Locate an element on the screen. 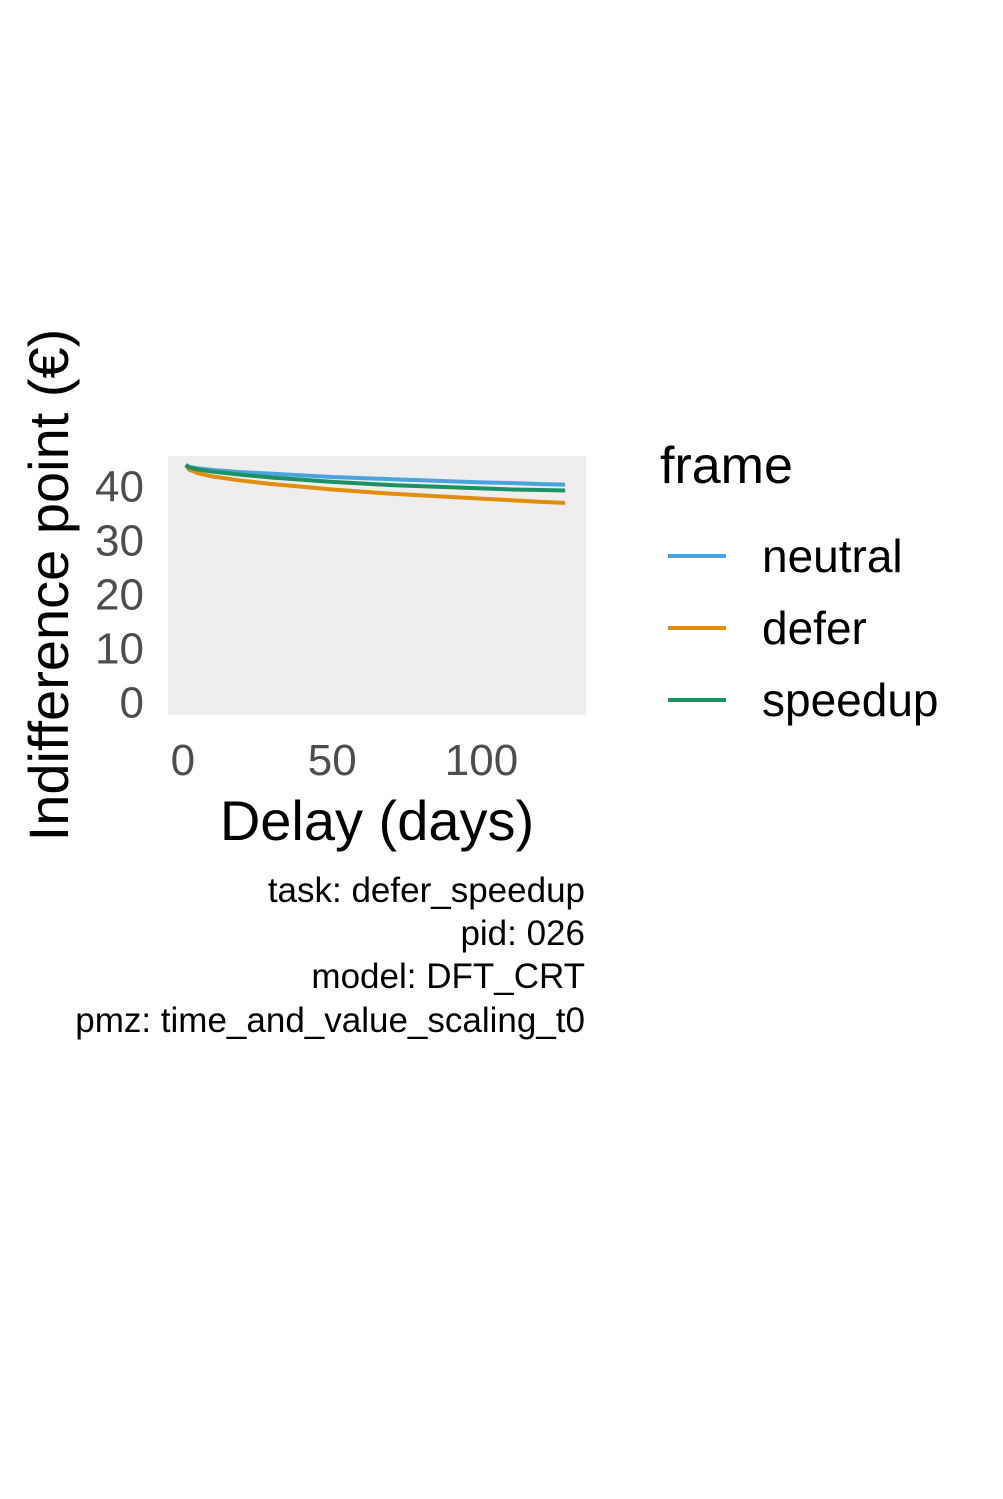 Image resolution: width=1003 pixels, height=1499 pixels. plot-panel is located at coordinates (377, 585).